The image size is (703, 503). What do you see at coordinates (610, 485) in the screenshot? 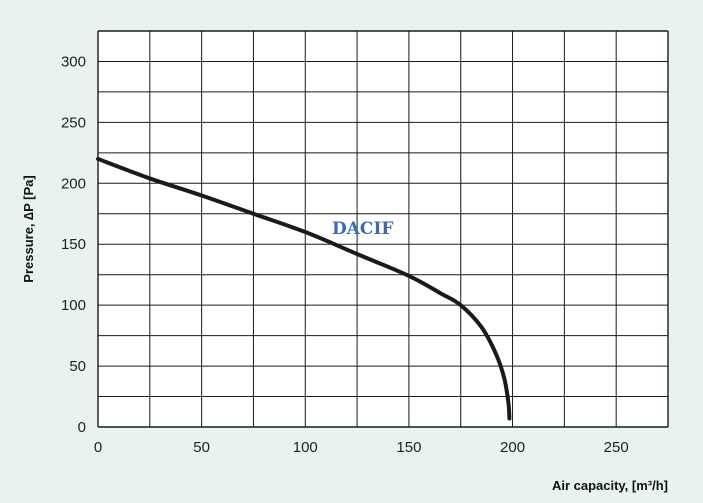
I see `x-axis-label: Air capacity, [m³/h]` at bounding box center [610, 485].